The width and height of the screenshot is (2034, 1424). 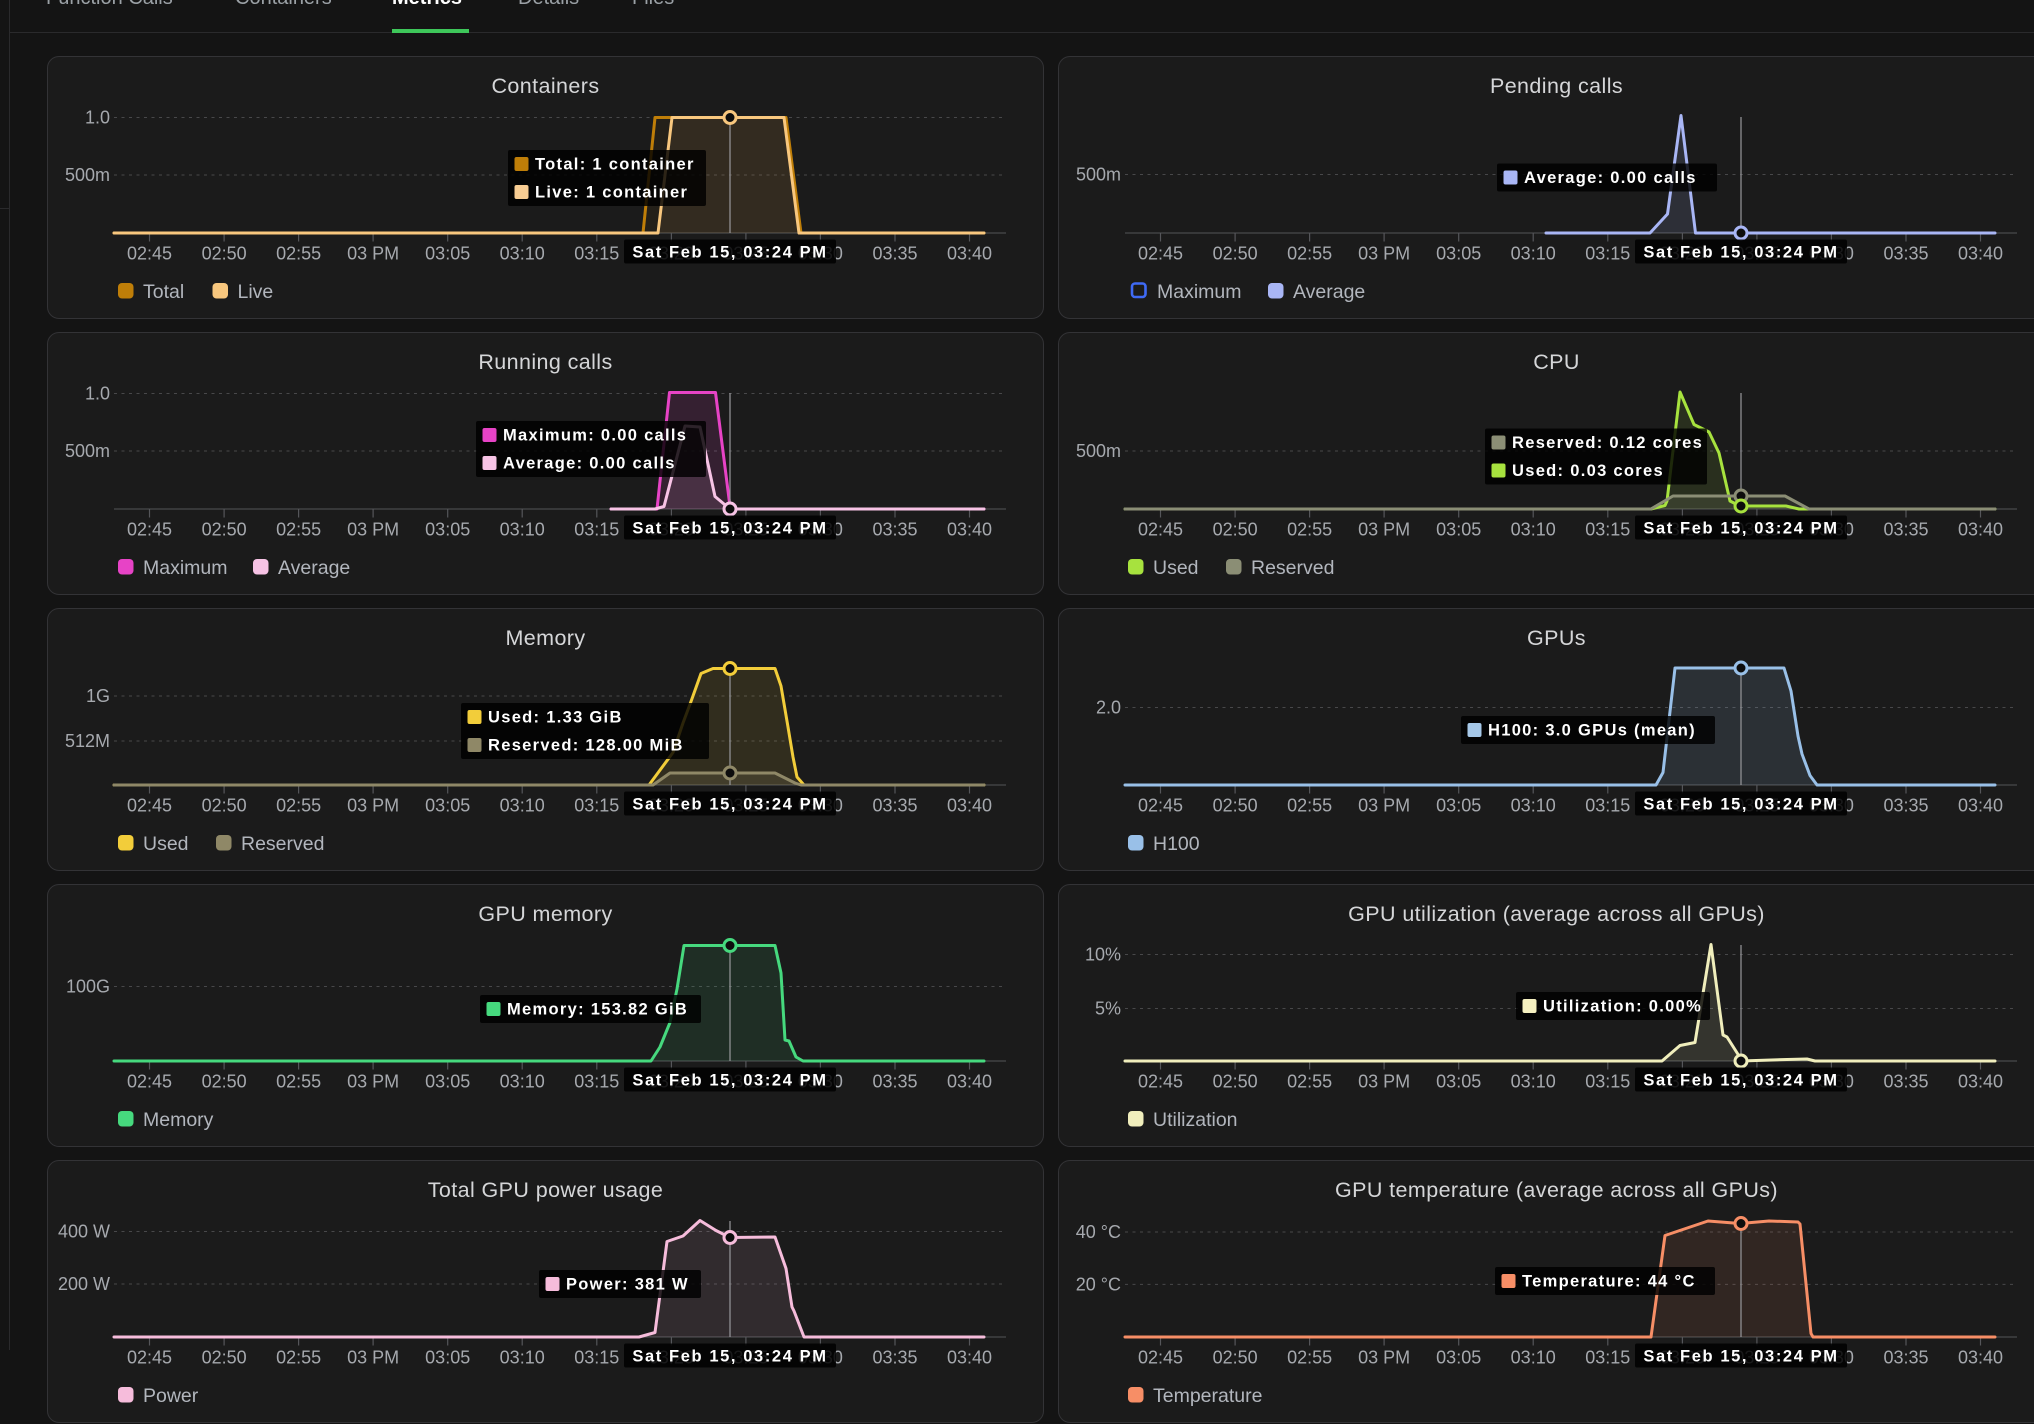 What do you see at coordinates (595, 435) in the screenshot?
I see `svg-text: Maximum: 0.00 calls` at bounding box center [595, 435].